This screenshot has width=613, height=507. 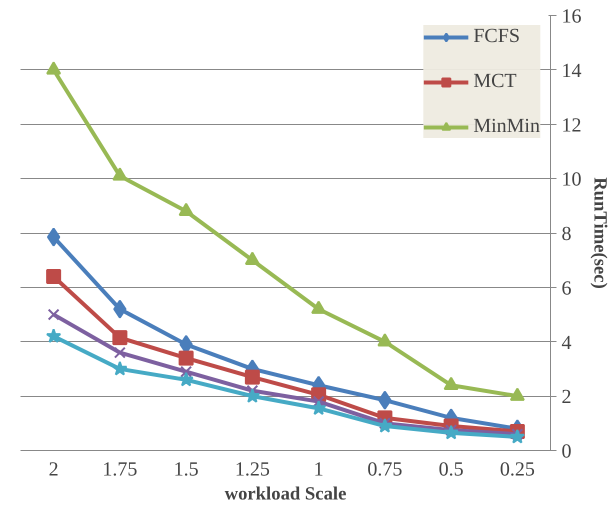 I want to click on y-axis-title: RunTime(sec), so click(x=600, y=233).